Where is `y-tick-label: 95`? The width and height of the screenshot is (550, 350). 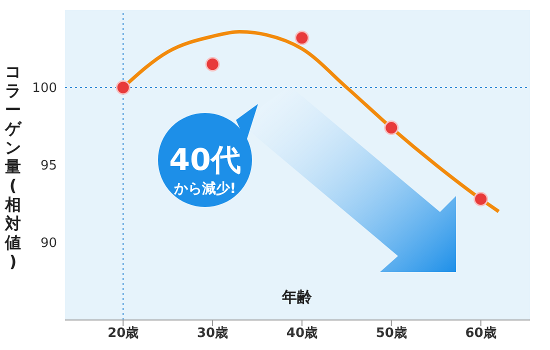 y-tick-label: 95 is located at coordinates (48, 166).